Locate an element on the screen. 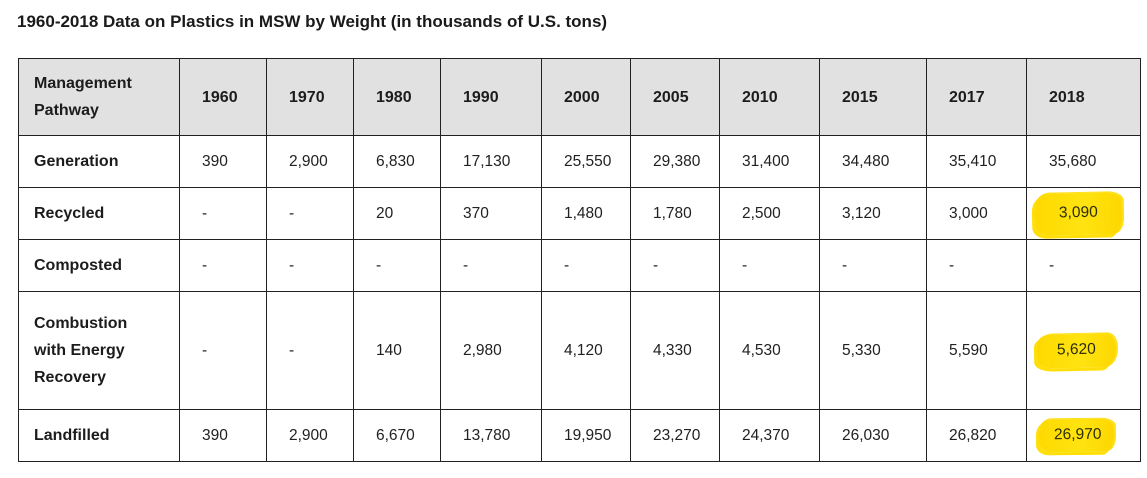  table-cell: 3,120 is located at coordinates (873, 213).